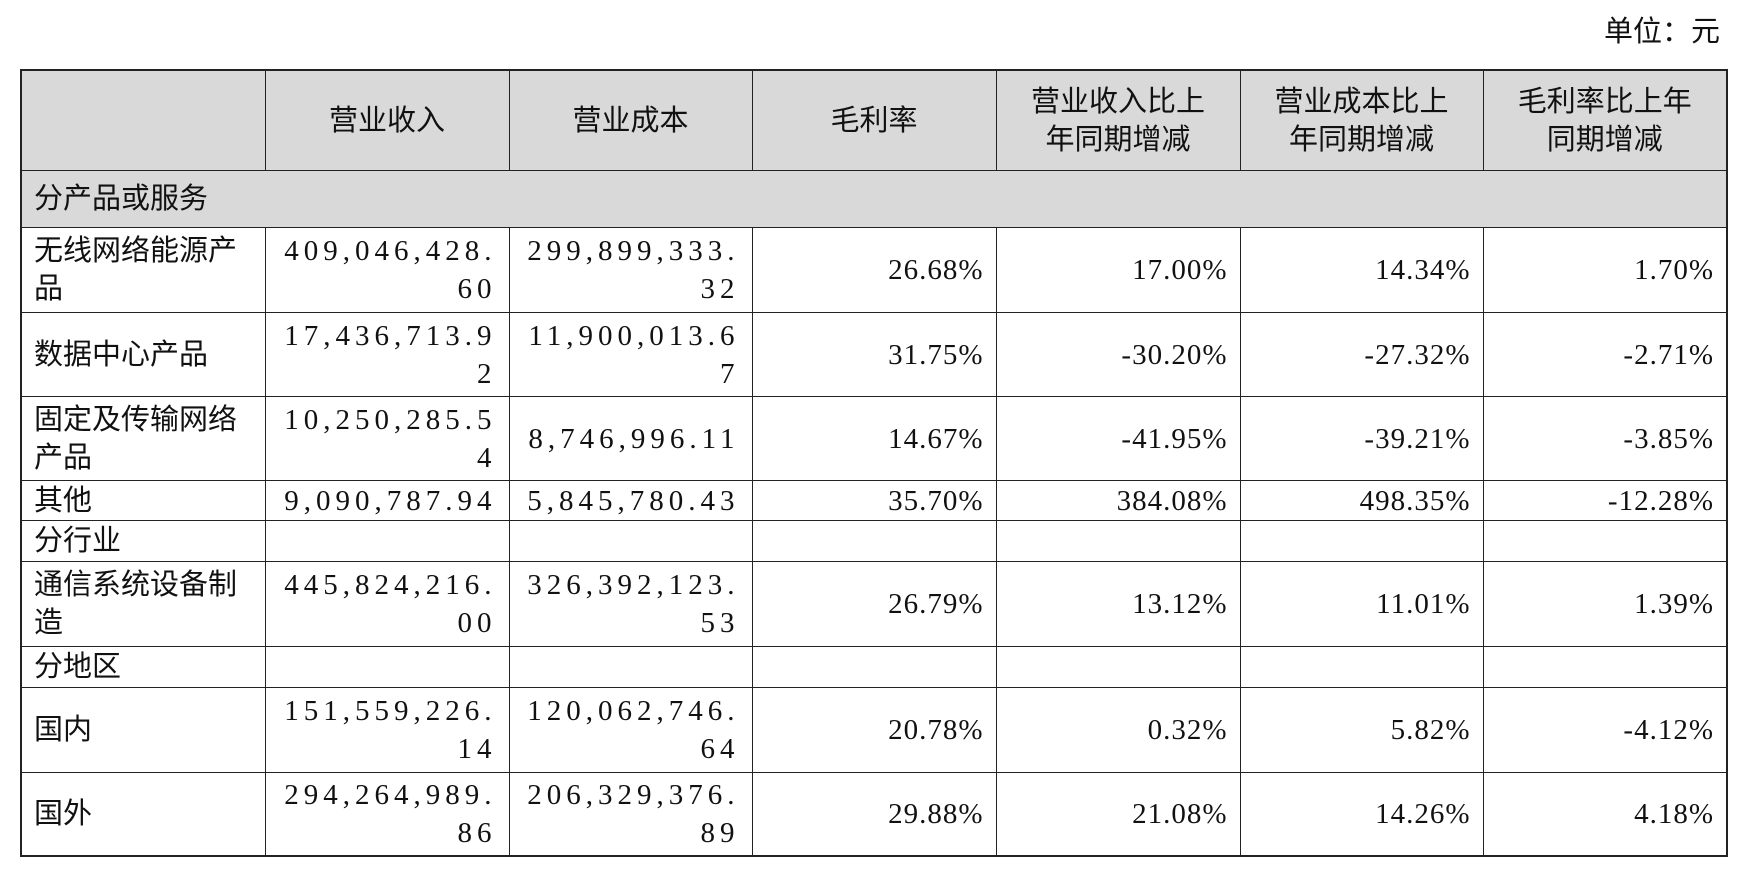  What do you see at coordinates (1118, 730) in the screenshot?
I see `value-cell: 0.32%` at bounding box center [1118, 730].